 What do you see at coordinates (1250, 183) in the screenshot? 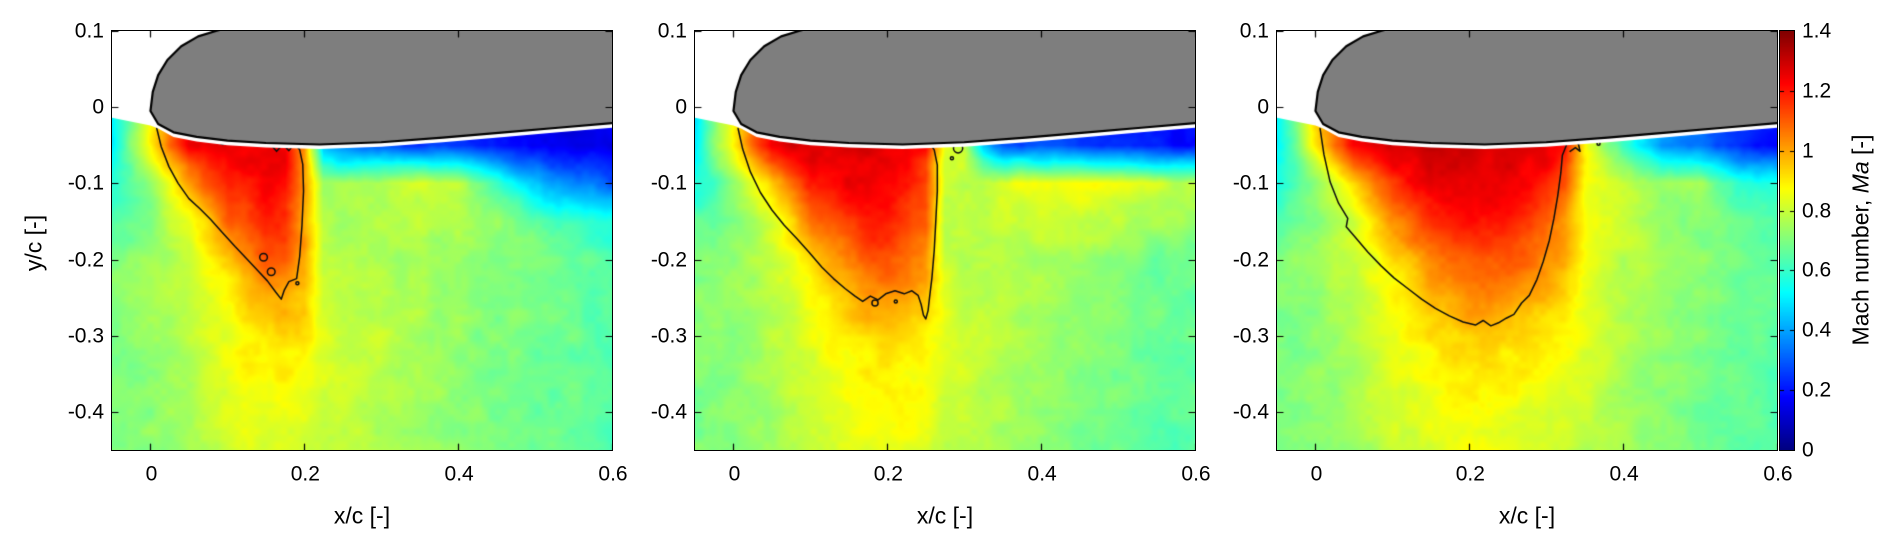
I see `y-tick-label-p3: -0.1` at bounding box center [1250, 183].